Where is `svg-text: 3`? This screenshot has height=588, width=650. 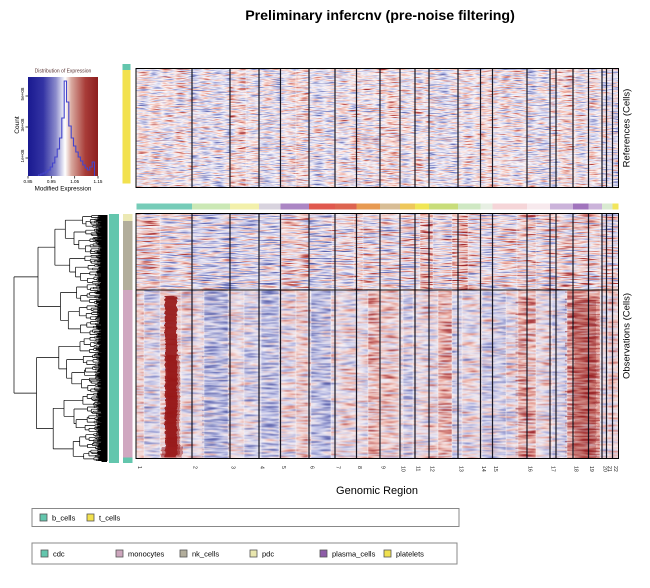 svg-text: 3 is located at coordinates (233, 467).